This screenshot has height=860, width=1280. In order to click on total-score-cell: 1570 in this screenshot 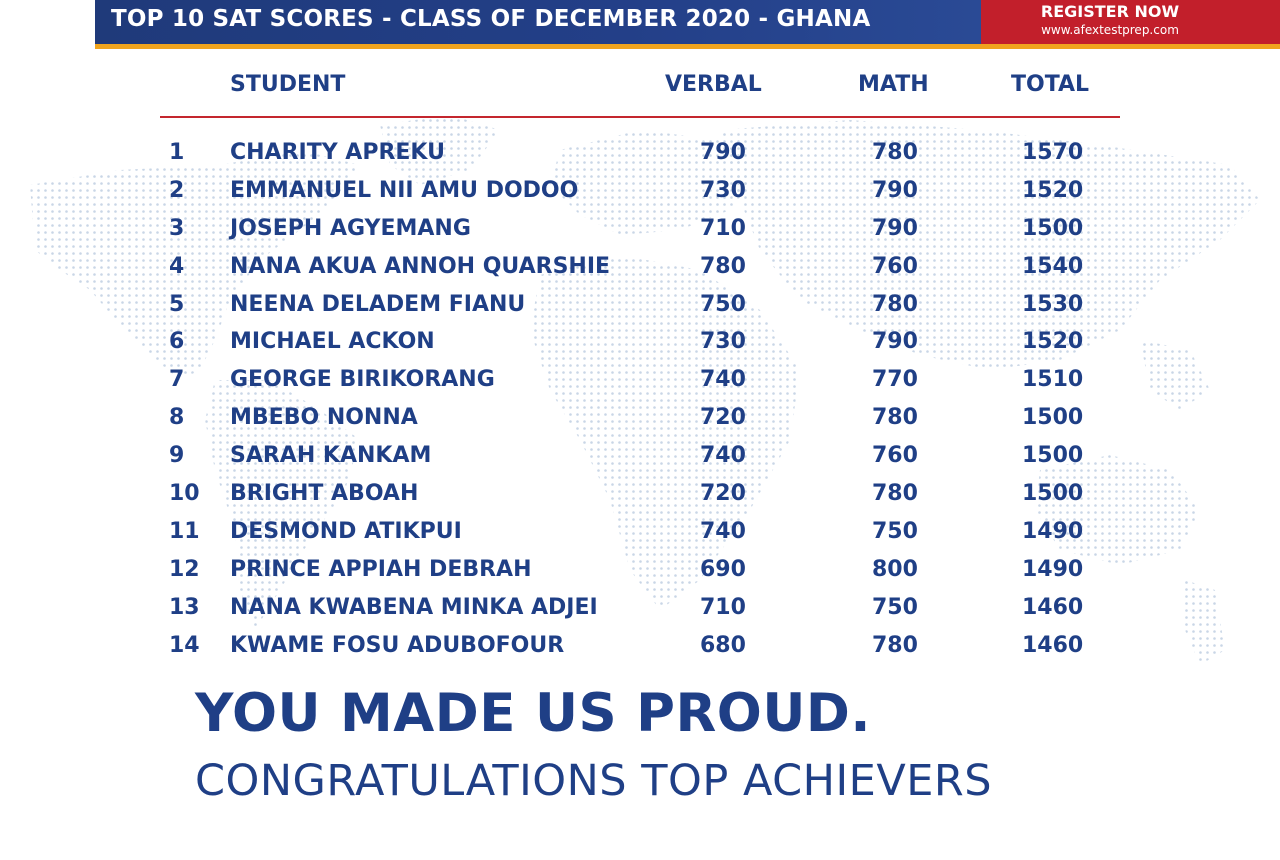, I will do `click(1053, 152)`.